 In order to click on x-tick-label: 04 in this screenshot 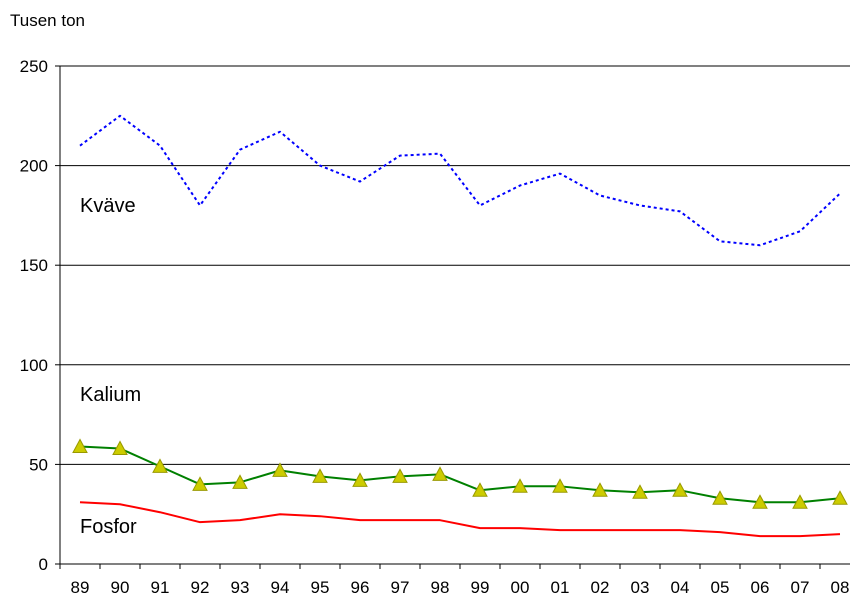, I will do `click(680, 587)`.